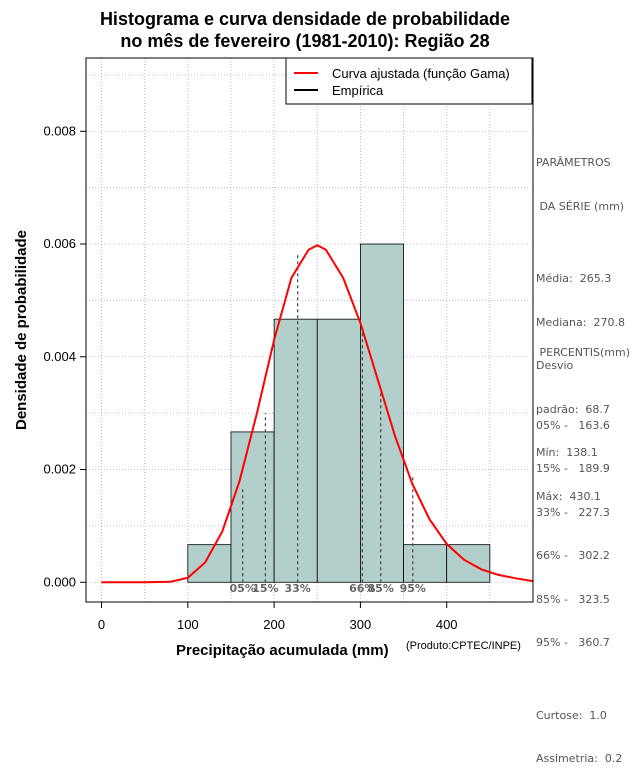 This screenshot has height=781, width=640. I want to click on percentile-label: 95%, so click(413, 588).